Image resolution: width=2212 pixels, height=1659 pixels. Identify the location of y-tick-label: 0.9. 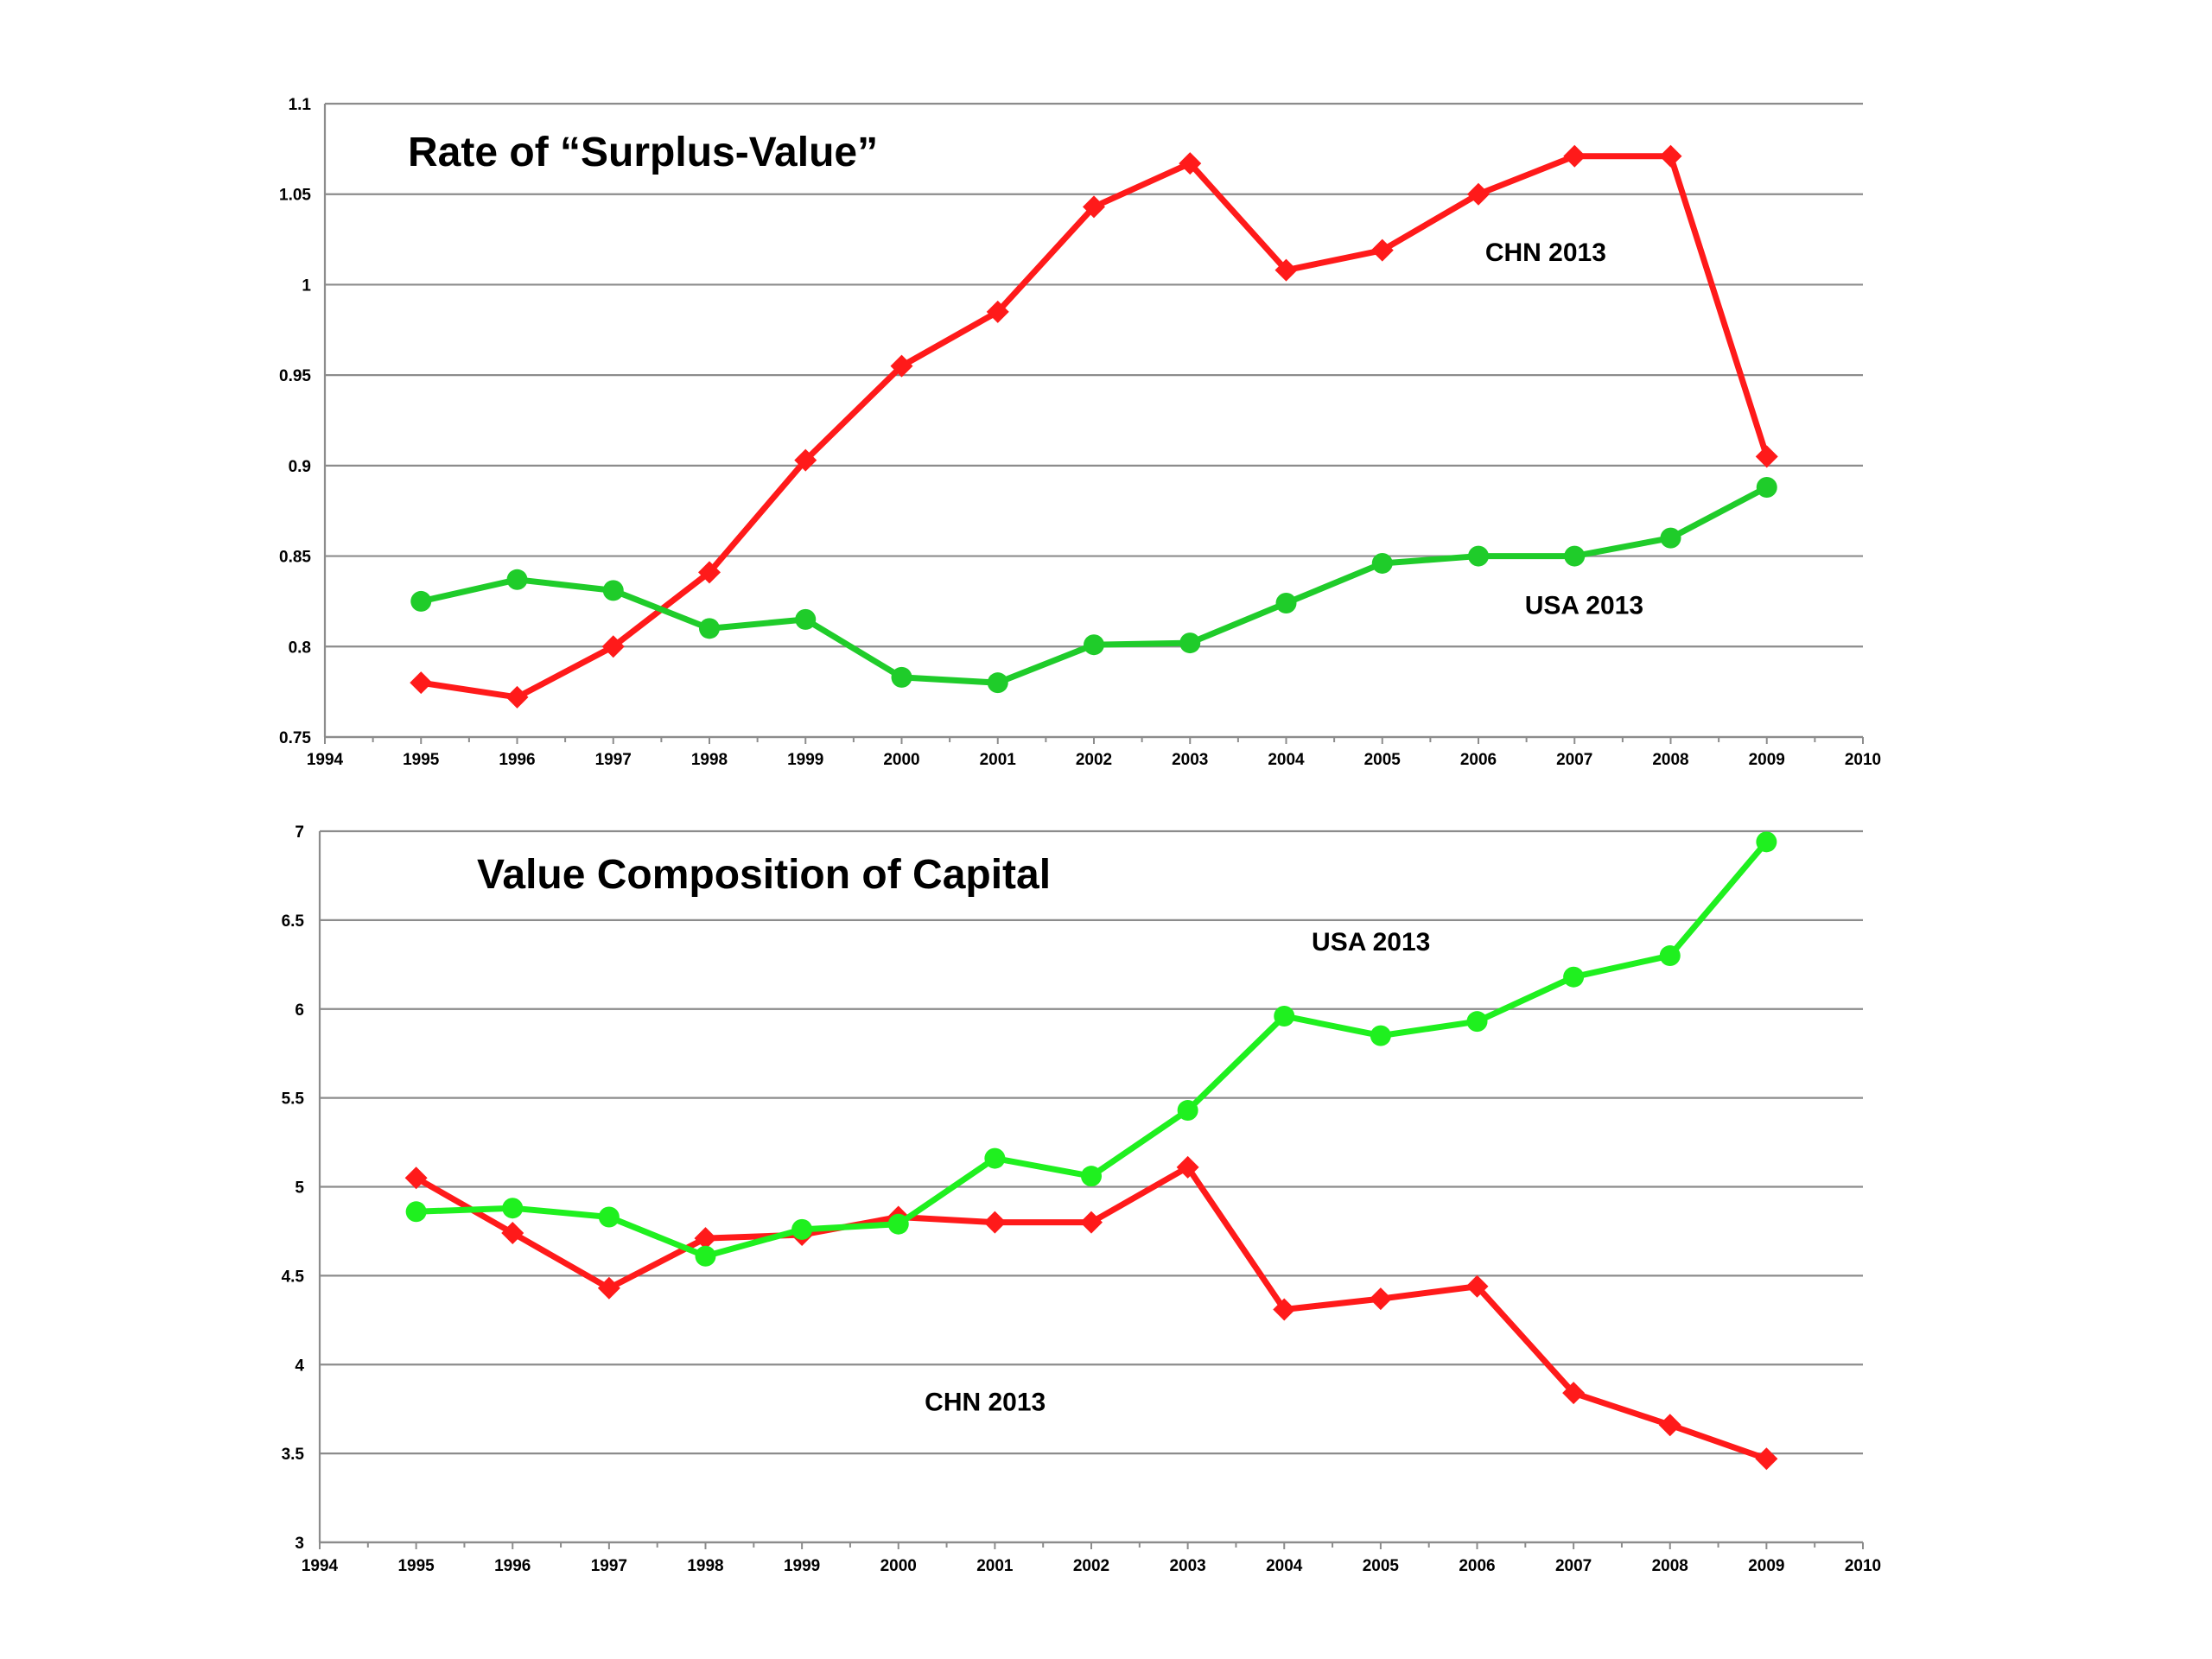
(300, 467).